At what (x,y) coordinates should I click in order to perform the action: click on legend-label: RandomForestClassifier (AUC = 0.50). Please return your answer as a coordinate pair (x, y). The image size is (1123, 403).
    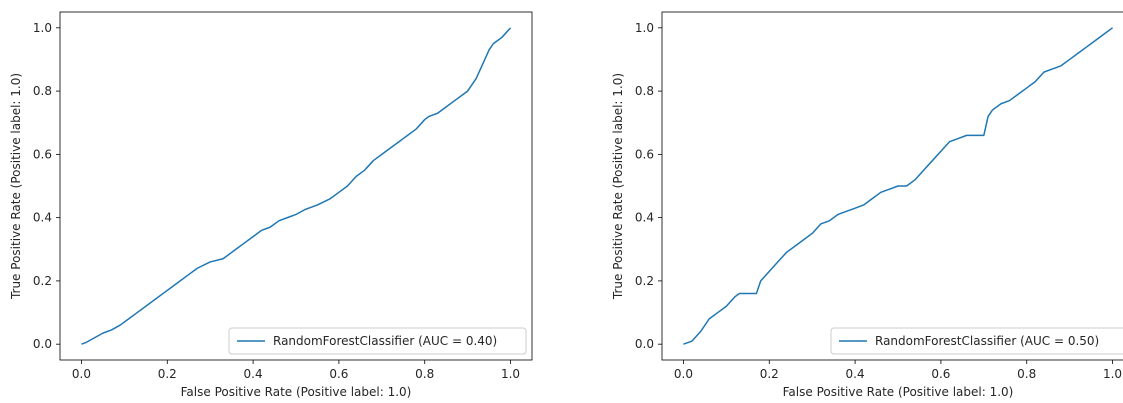
    Looking at the image, I should click on (987, 341).